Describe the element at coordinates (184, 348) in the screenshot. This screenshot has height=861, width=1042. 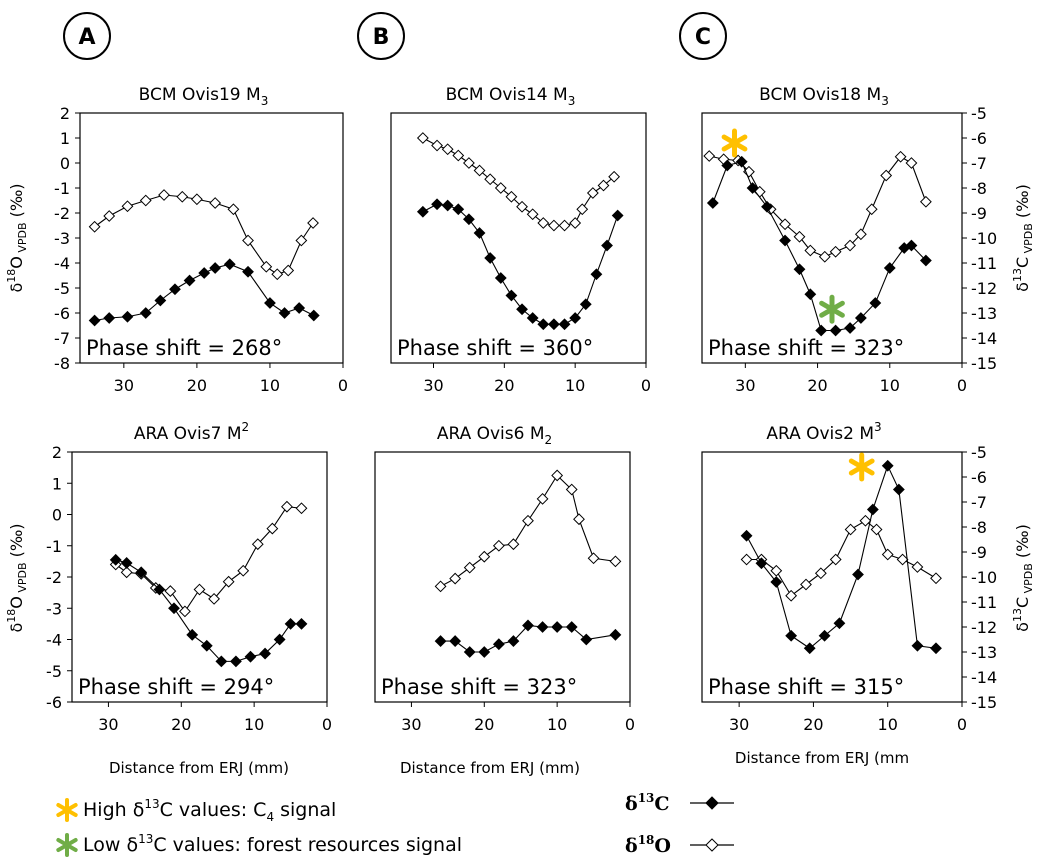
I see `phase-shift-label: Phase shift = 268°` at that location.